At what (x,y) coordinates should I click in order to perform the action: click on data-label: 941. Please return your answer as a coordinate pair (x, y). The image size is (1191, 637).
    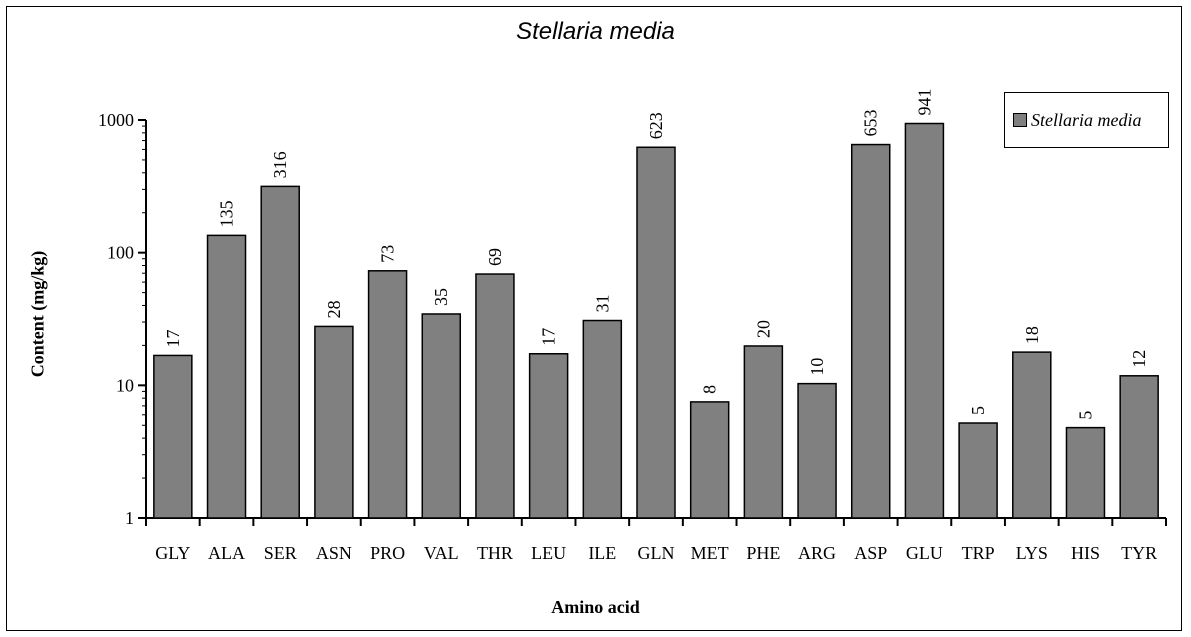
    Looking at the image, I should click on (924, 102).